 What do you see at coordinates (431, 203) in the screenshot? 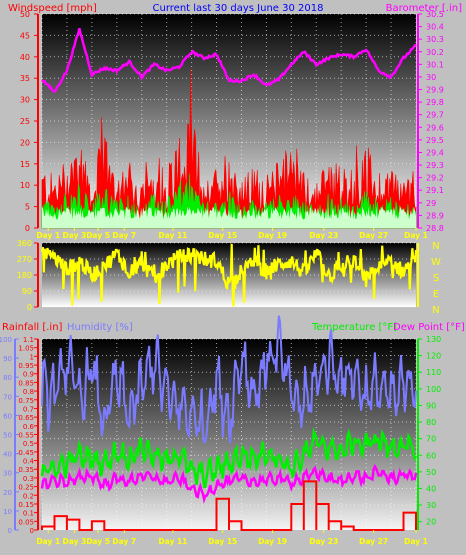
I see `baro-right-tick-label: 29` at bounding box center [431, 203].